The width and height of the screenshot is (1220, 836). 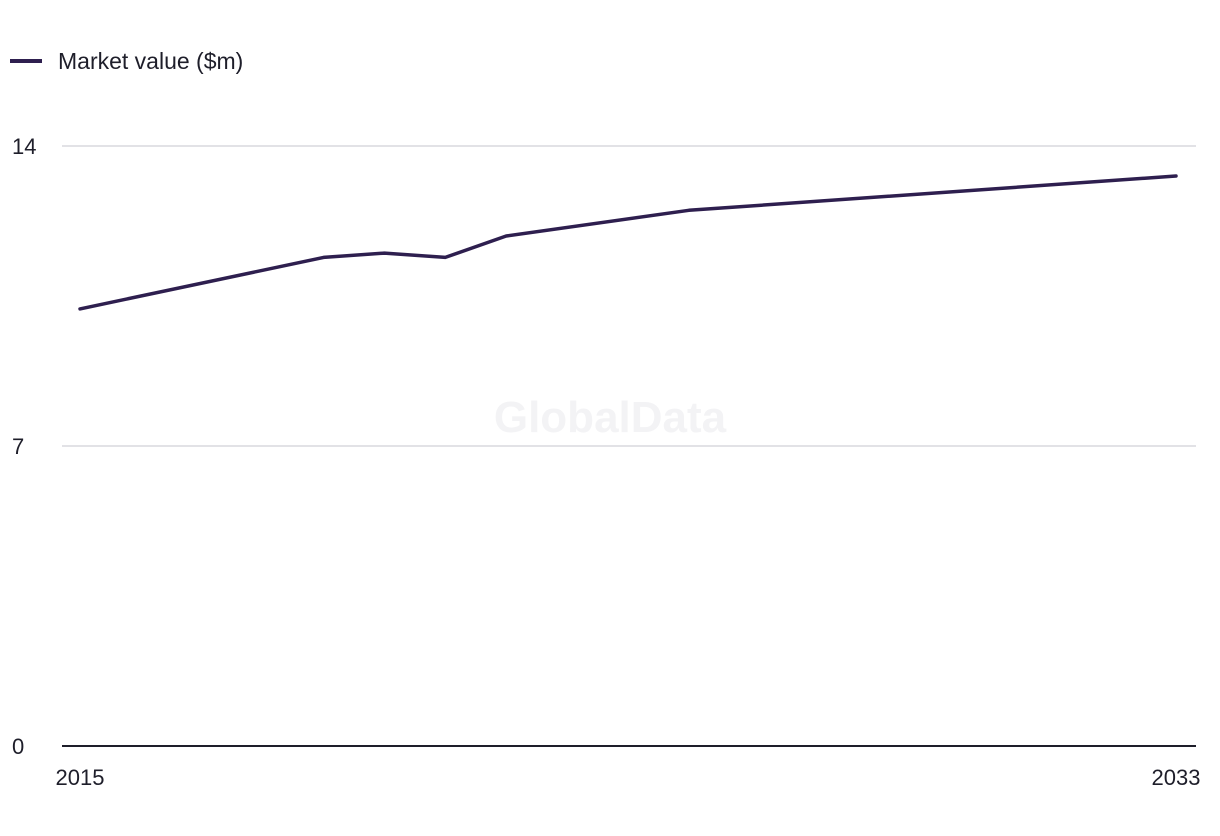 What do you see at coordinates (610, 417) in the screenshot?
I see `watermark: GlobalData` at bounding box center [610, 417].